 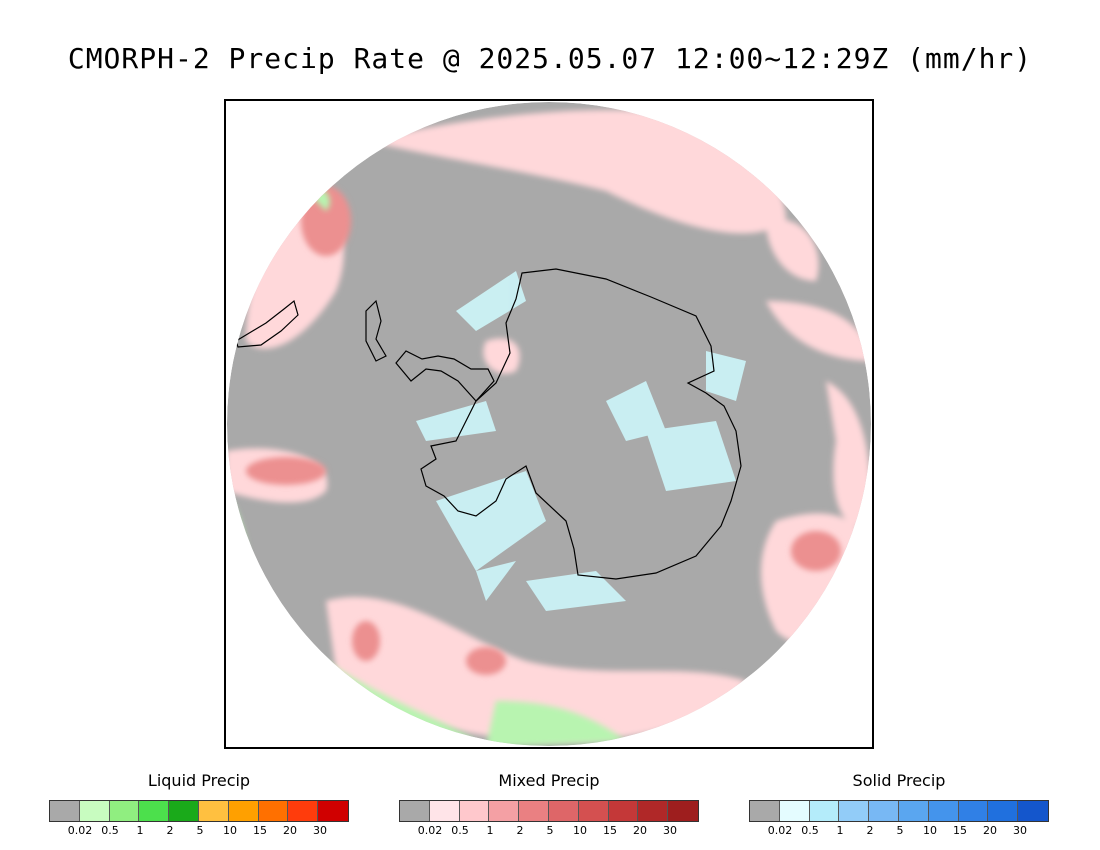 I want to click on legend-solid-title: Solid Precip, so click(x=899, y=780).